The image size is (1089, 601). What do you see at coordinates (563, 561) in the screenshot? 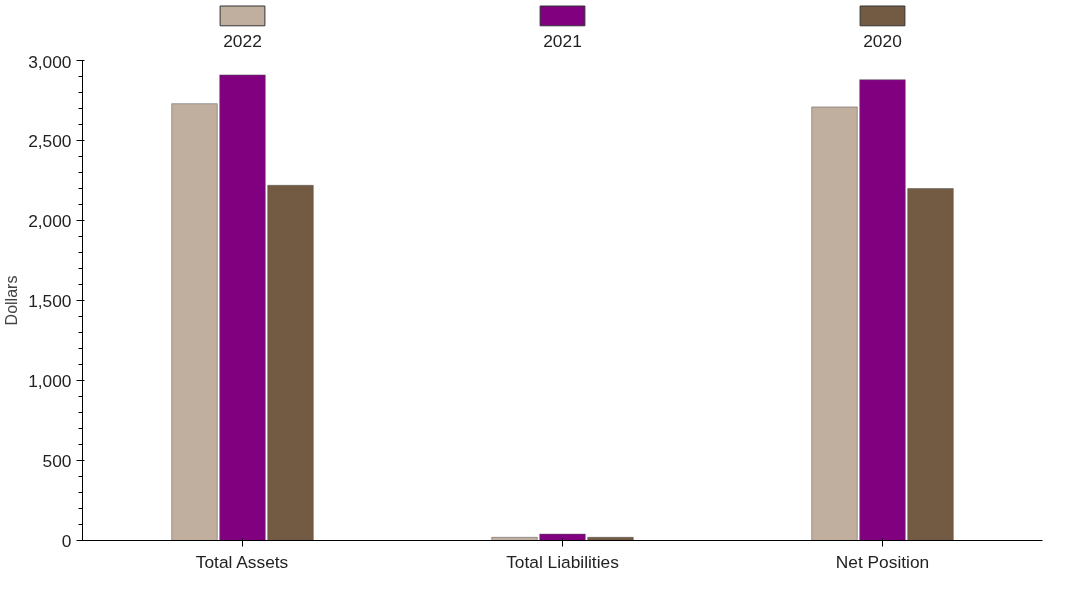
I see `x-tick-label: Total Liabilities` at bounding box center [563, 561].